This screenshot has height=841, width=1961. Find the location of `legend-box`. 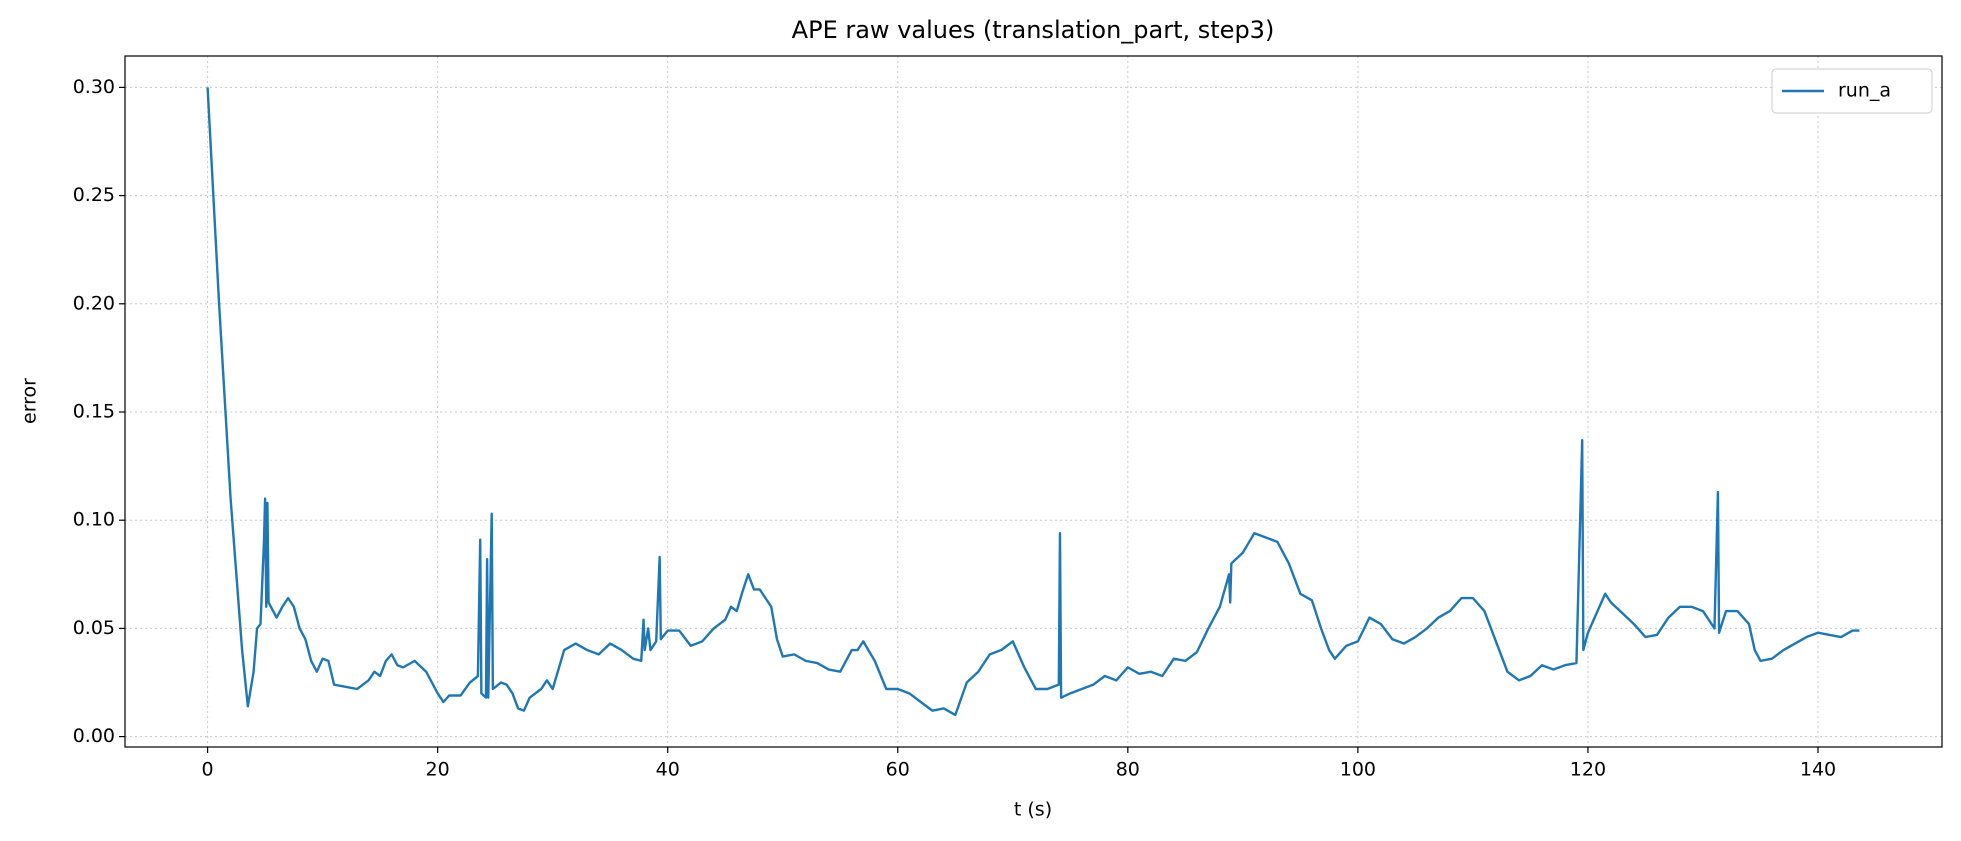

legend-box is located at coordinates (1852, 91).